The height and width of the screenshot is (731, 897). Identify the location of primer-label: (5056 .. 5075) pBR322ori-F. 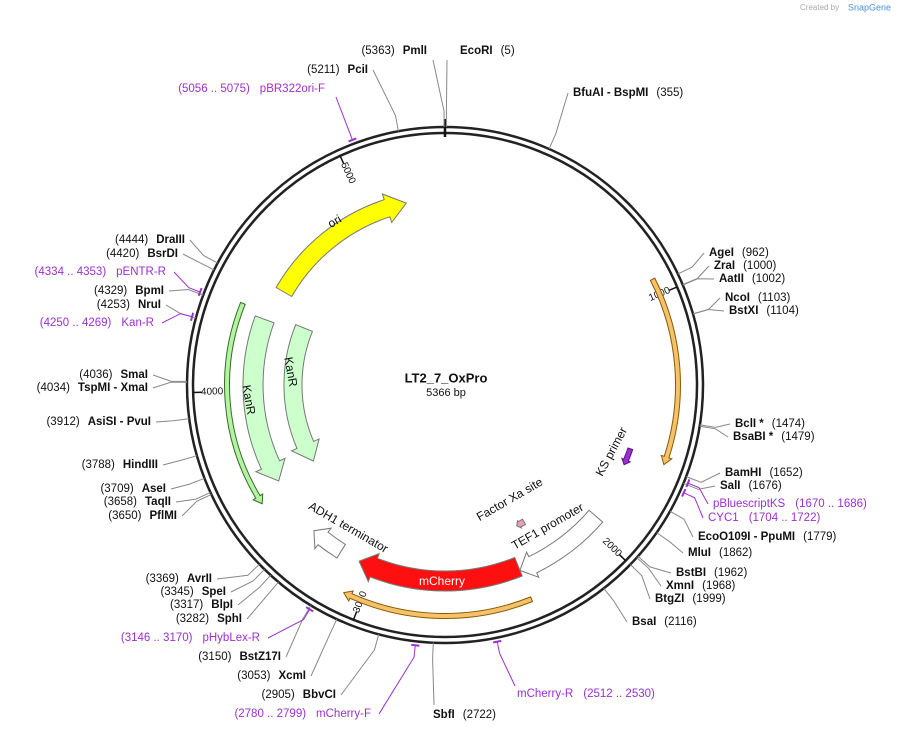
(251, 89).